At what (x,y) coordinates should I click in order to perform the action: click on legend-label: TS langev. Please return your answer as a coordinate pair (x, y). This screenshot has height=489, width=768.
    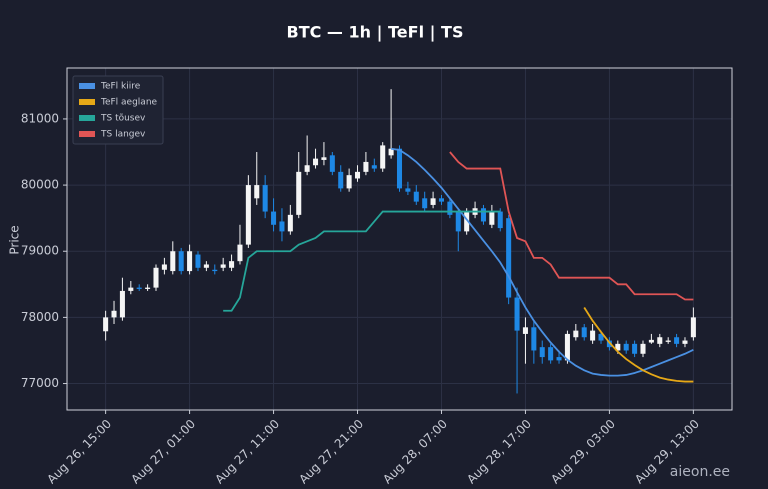
    Looking at the image, I should click on (123, 135).